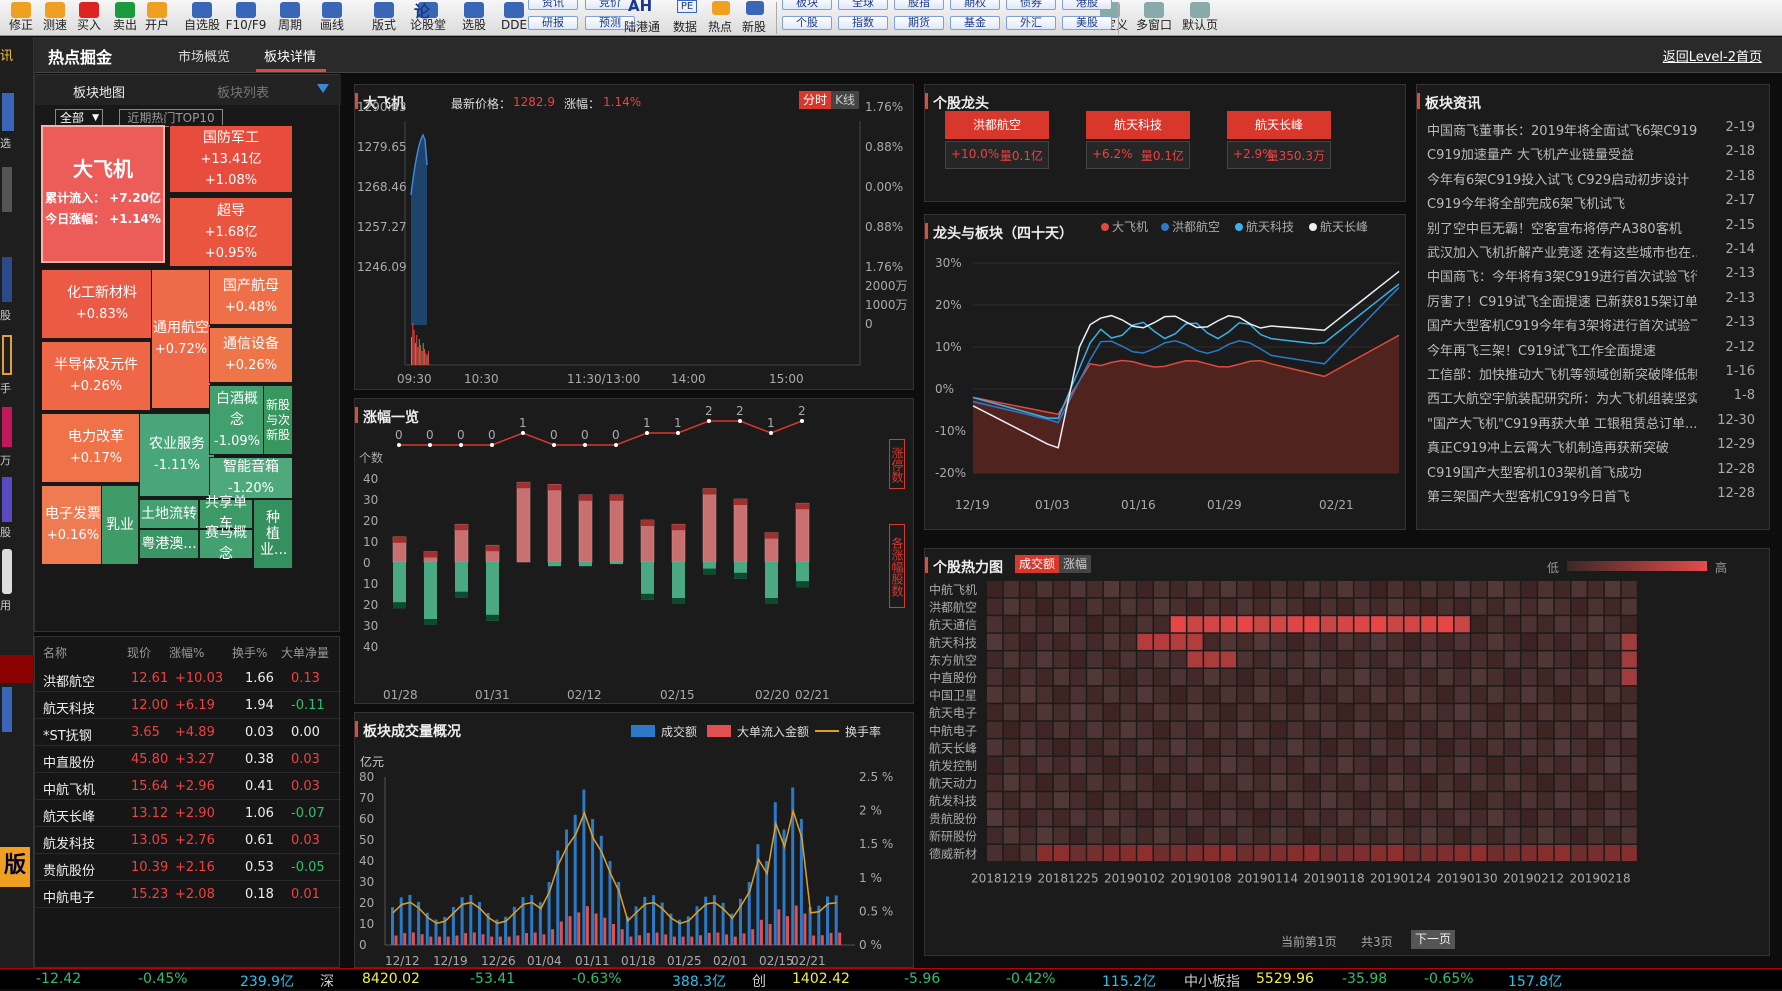 Image resolution: width=1782 pixels, height=991 pixels. I want to click on news-item: 今年再飞三架！C919试飞工作全面提速 2-12, so click(1590, 347).